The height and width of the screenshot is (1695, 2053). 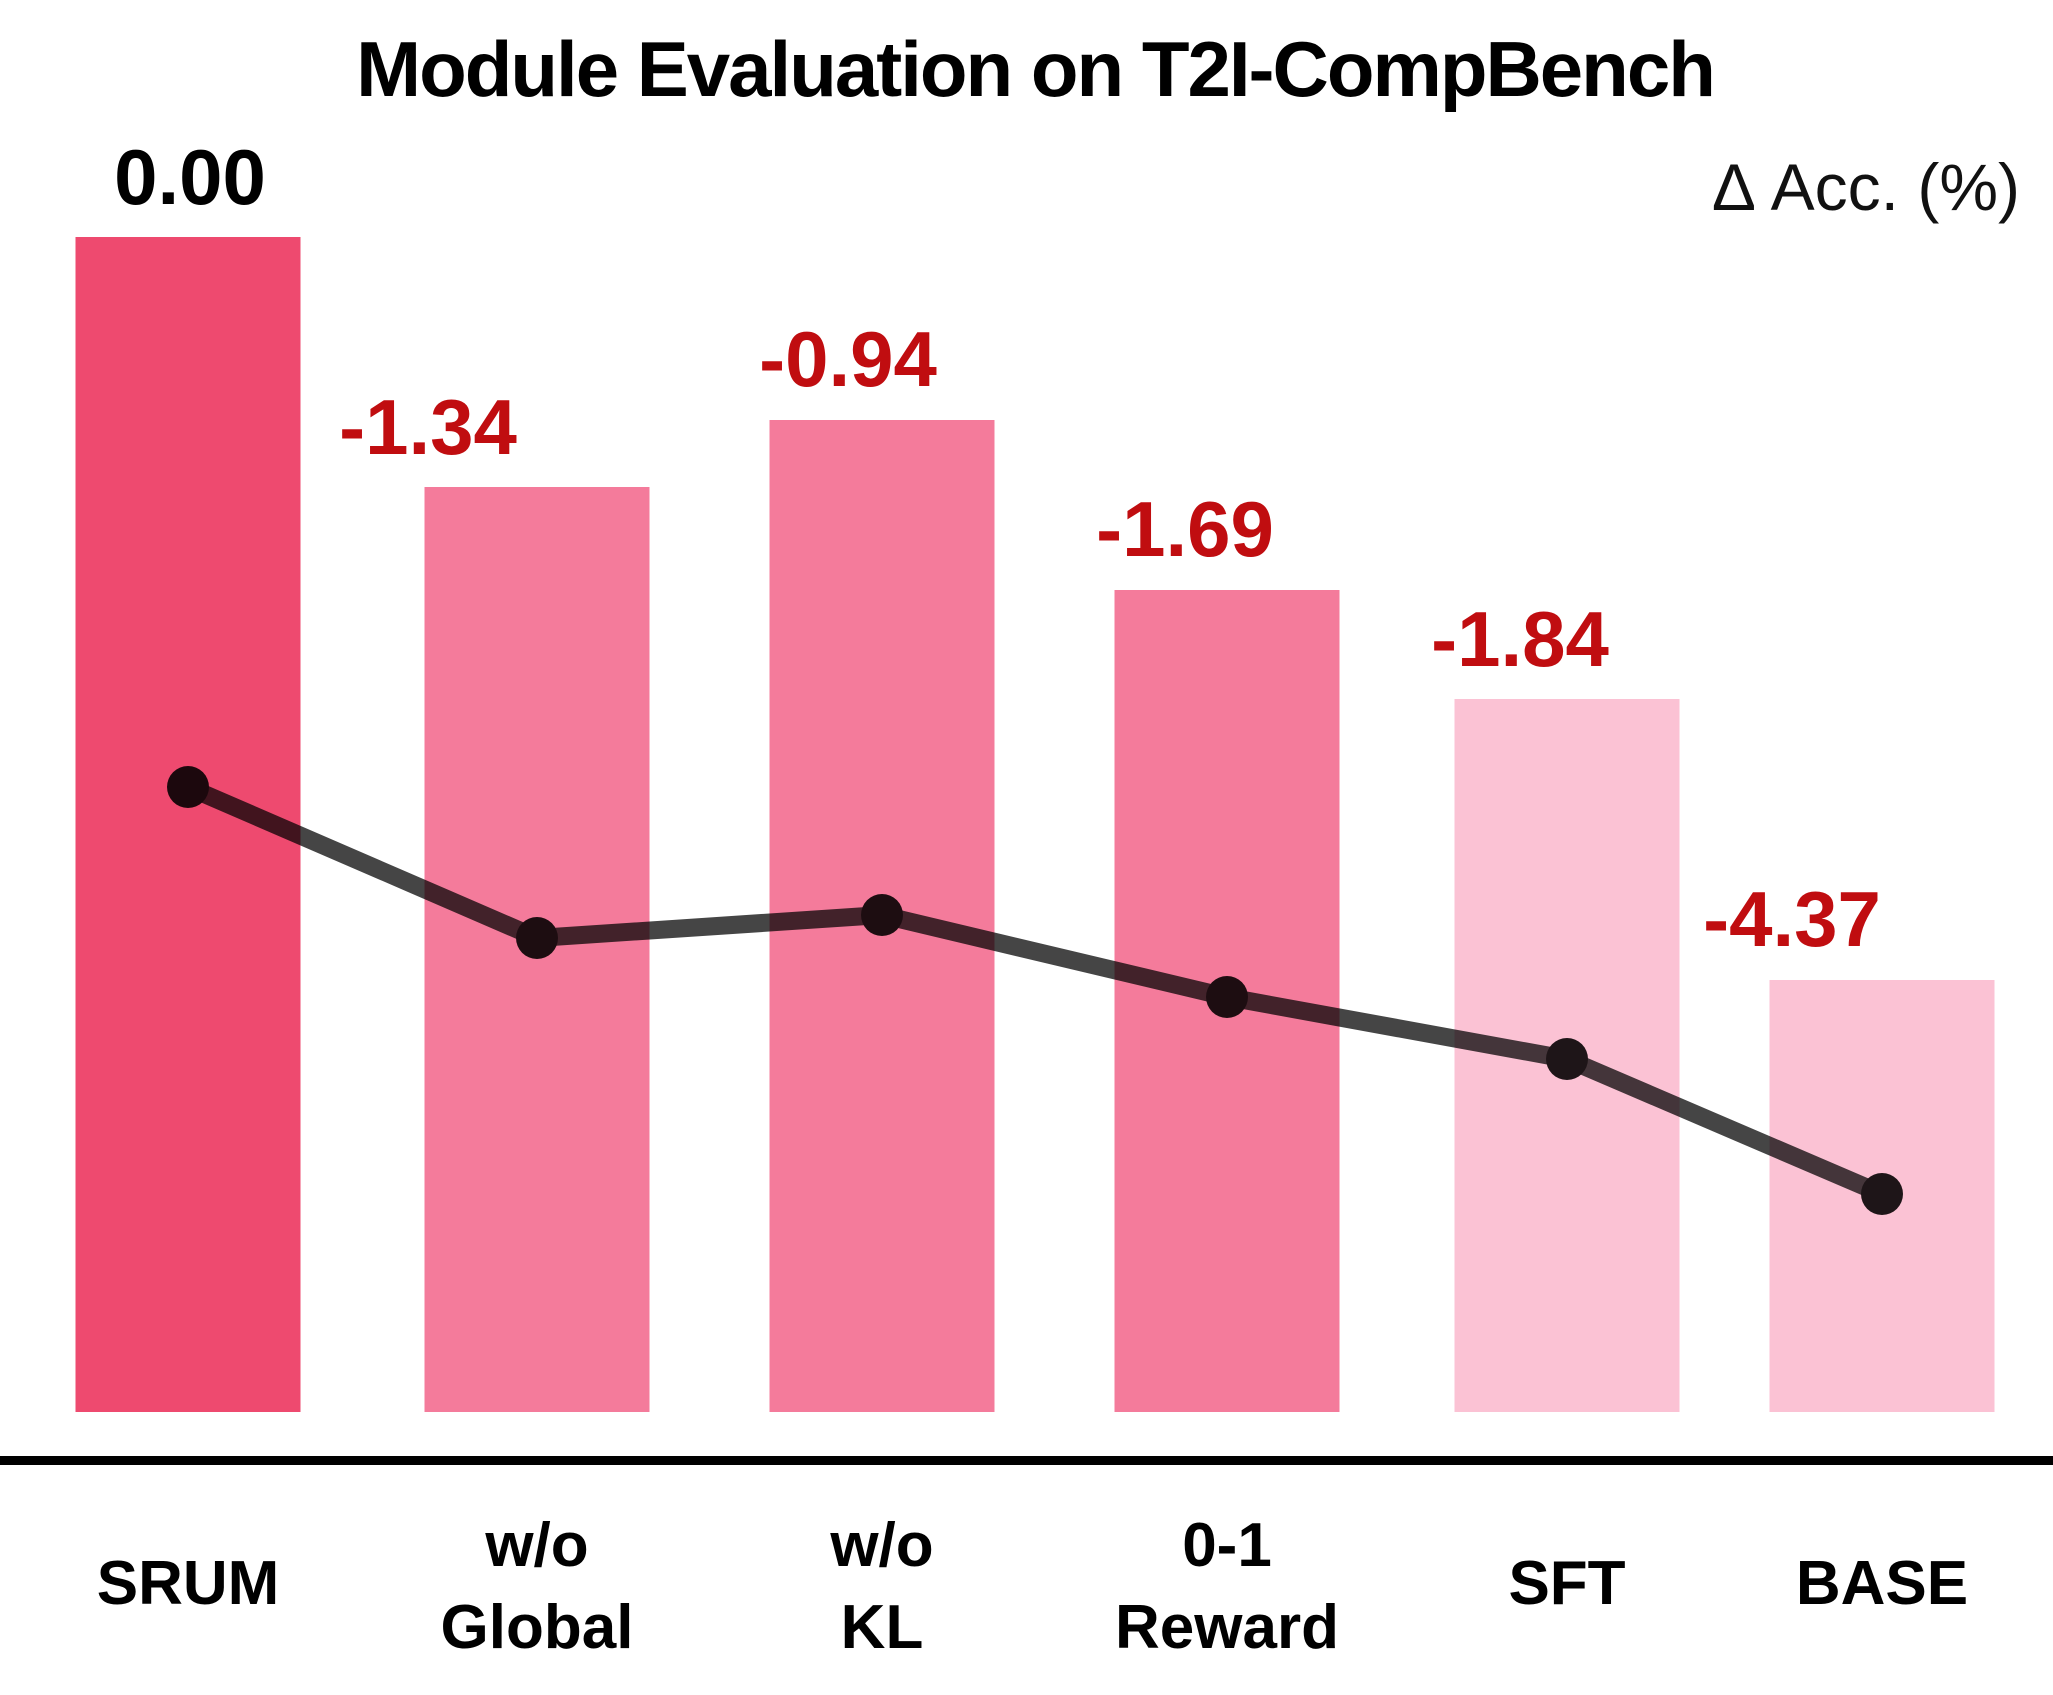 What do you see at coordinates (1882, 1194) in the screenshot?
I see `trend-marker-base` at bounding box center [1882, 1194].